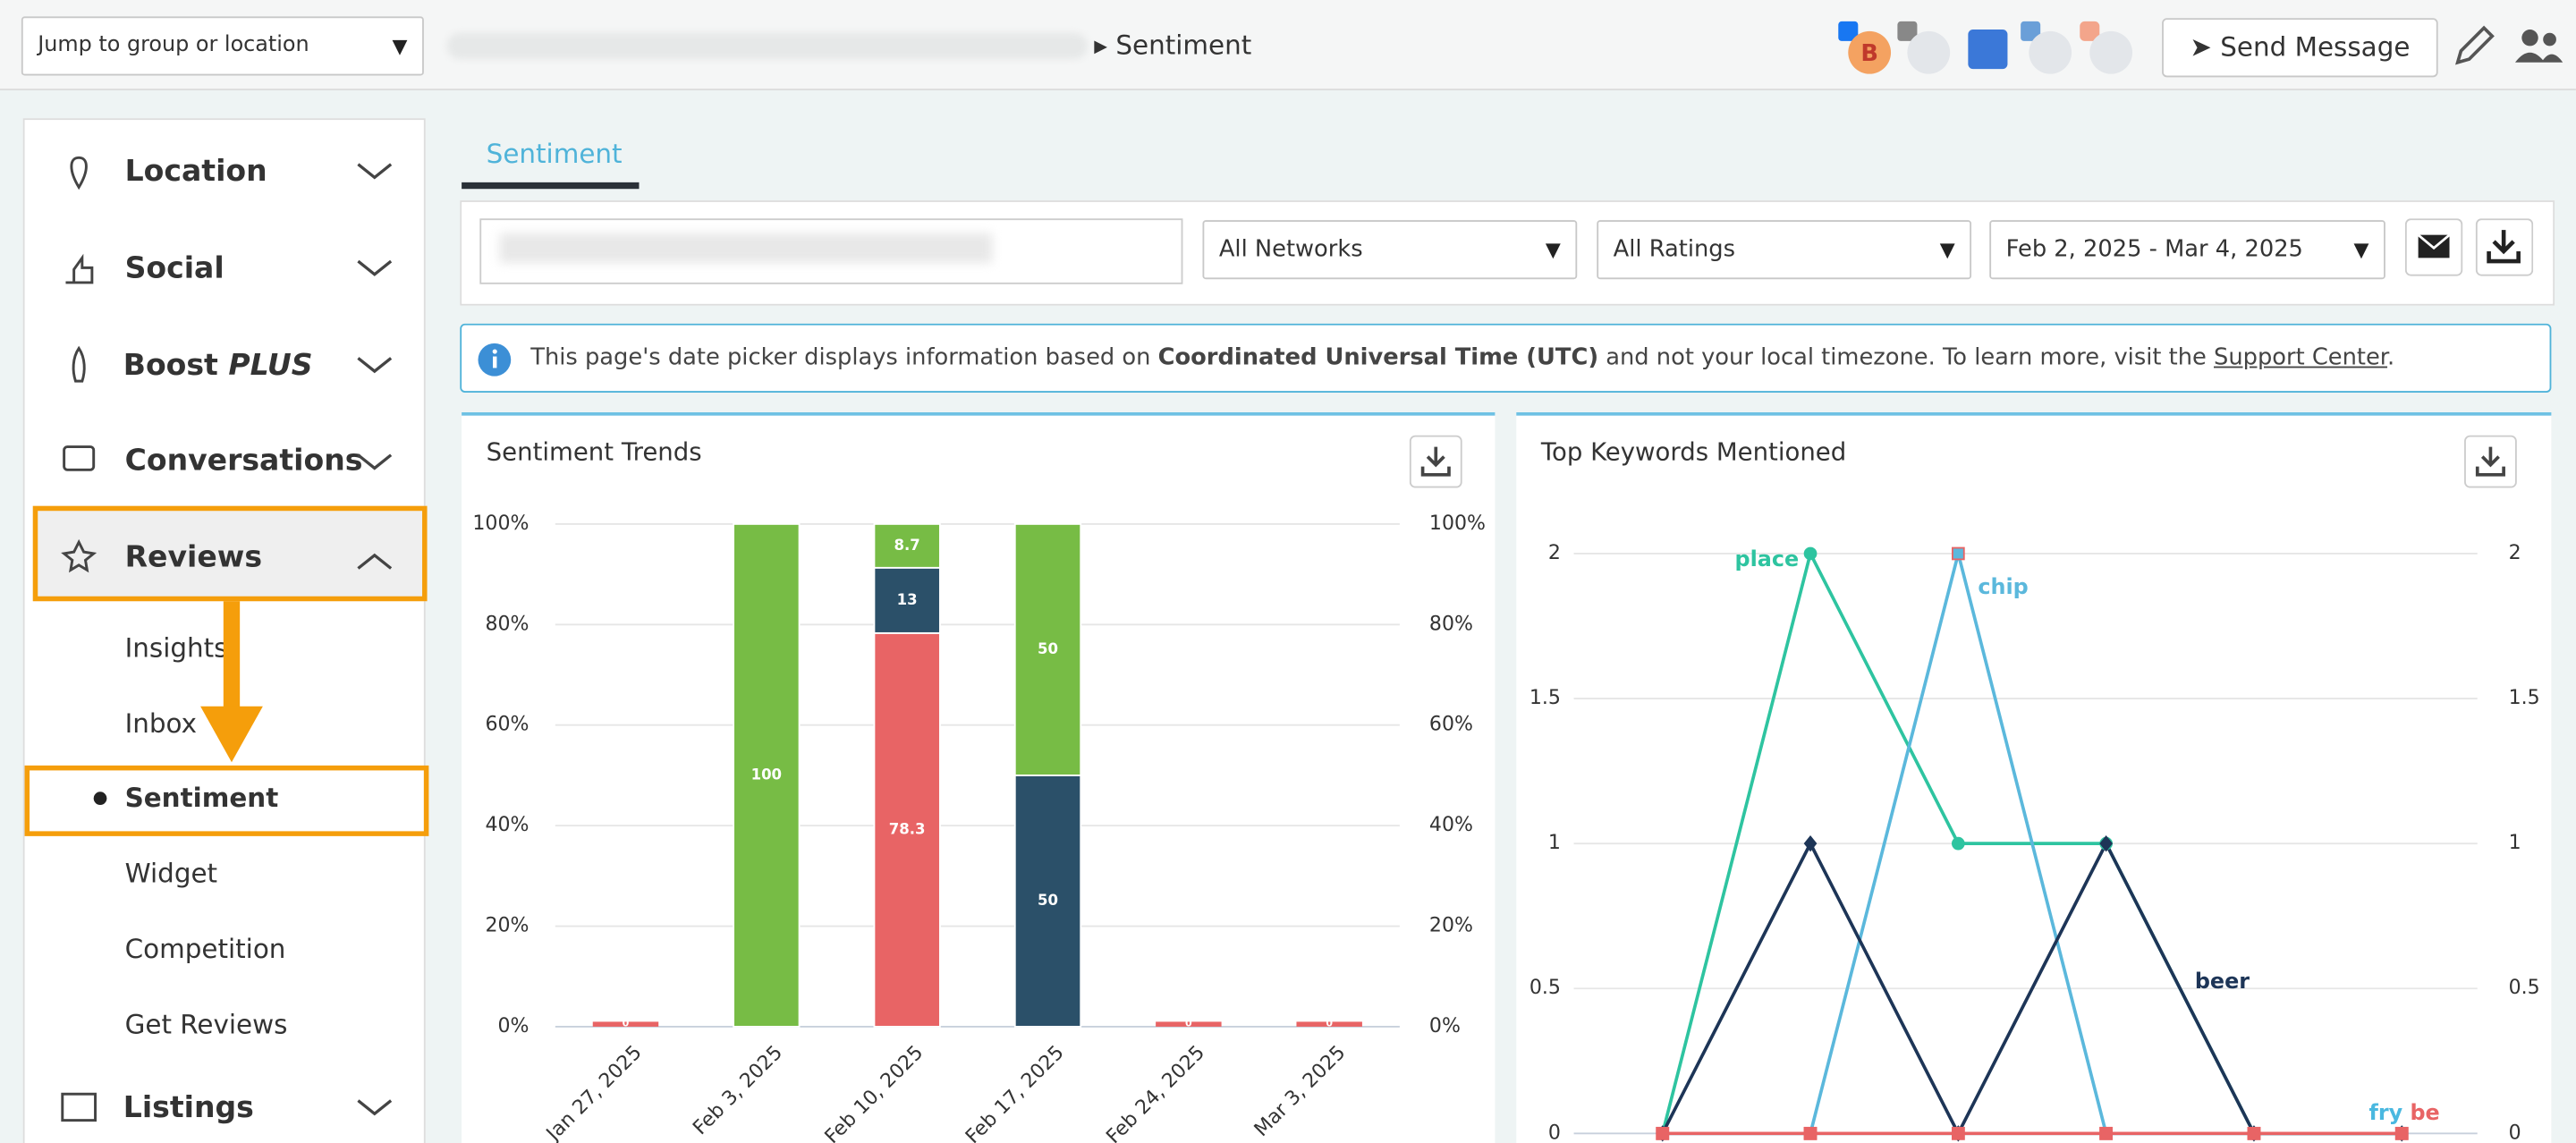 The width and height of the screenshot is (2576, 1143). Describe the element at coordinates (738, 1090) in the screenshot. I see `x-tick-label: Feb 3, 2025` at that location.